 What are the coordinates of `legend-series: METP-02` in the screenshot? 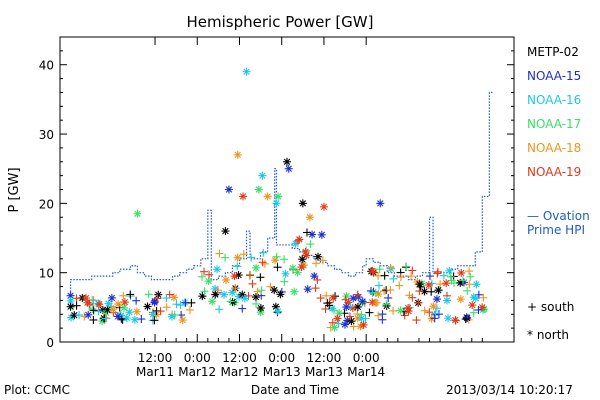 It's located at (553, 52).